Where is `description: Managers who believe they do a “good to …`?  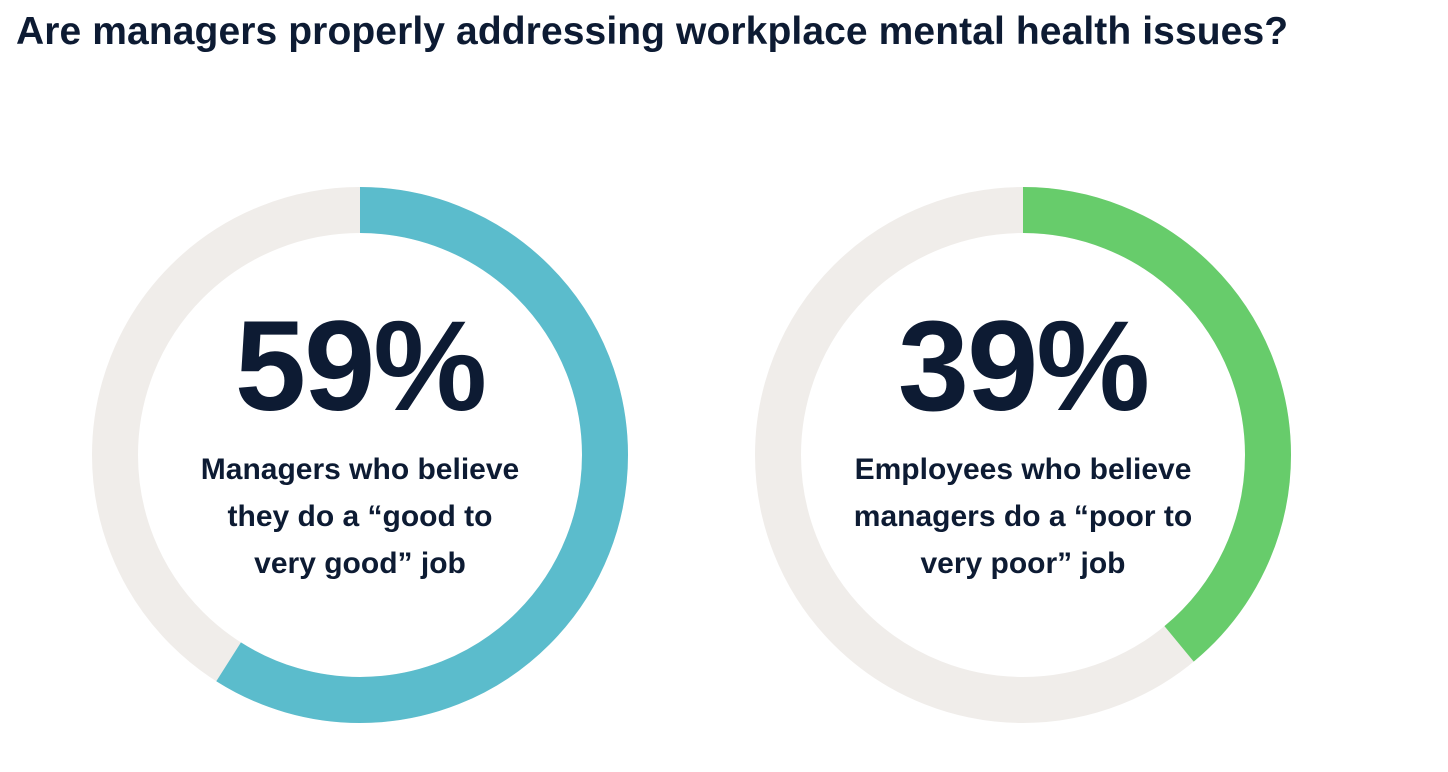 description: Managers who believe they do a “good to … is located at coordinates (360, 516).